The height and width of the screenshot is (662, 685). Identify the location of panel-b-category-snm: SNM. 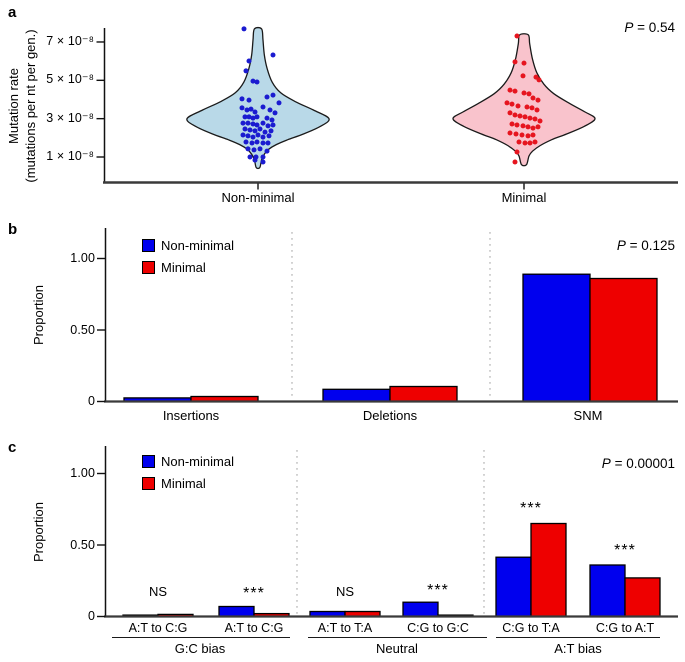
(588, 415).